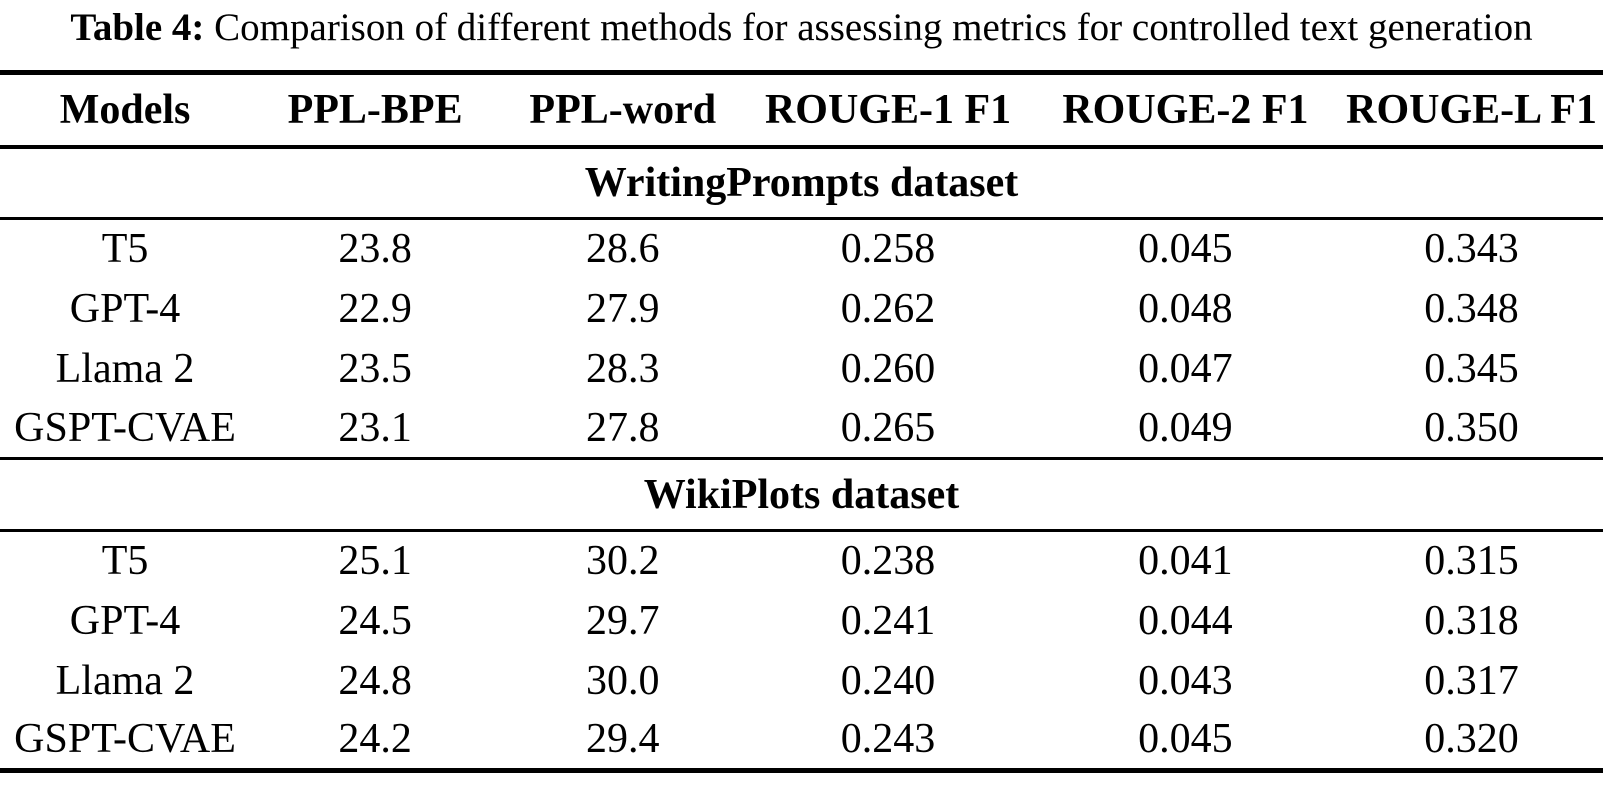 This screenshot has height=792, width=1603. I want to click on metric-cell: 24.8, so click(375, 680).